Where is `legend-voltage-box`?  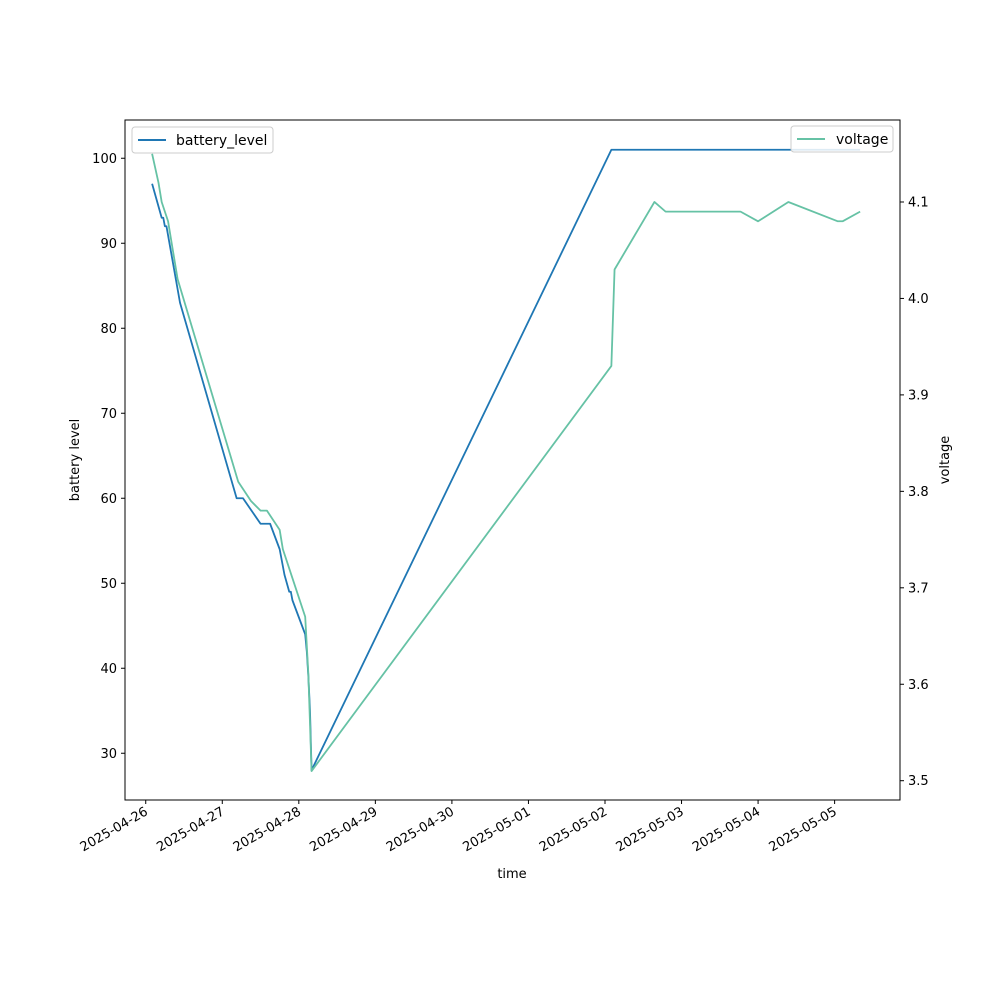
legend-voltage-box is located at coordinates (842, 139).